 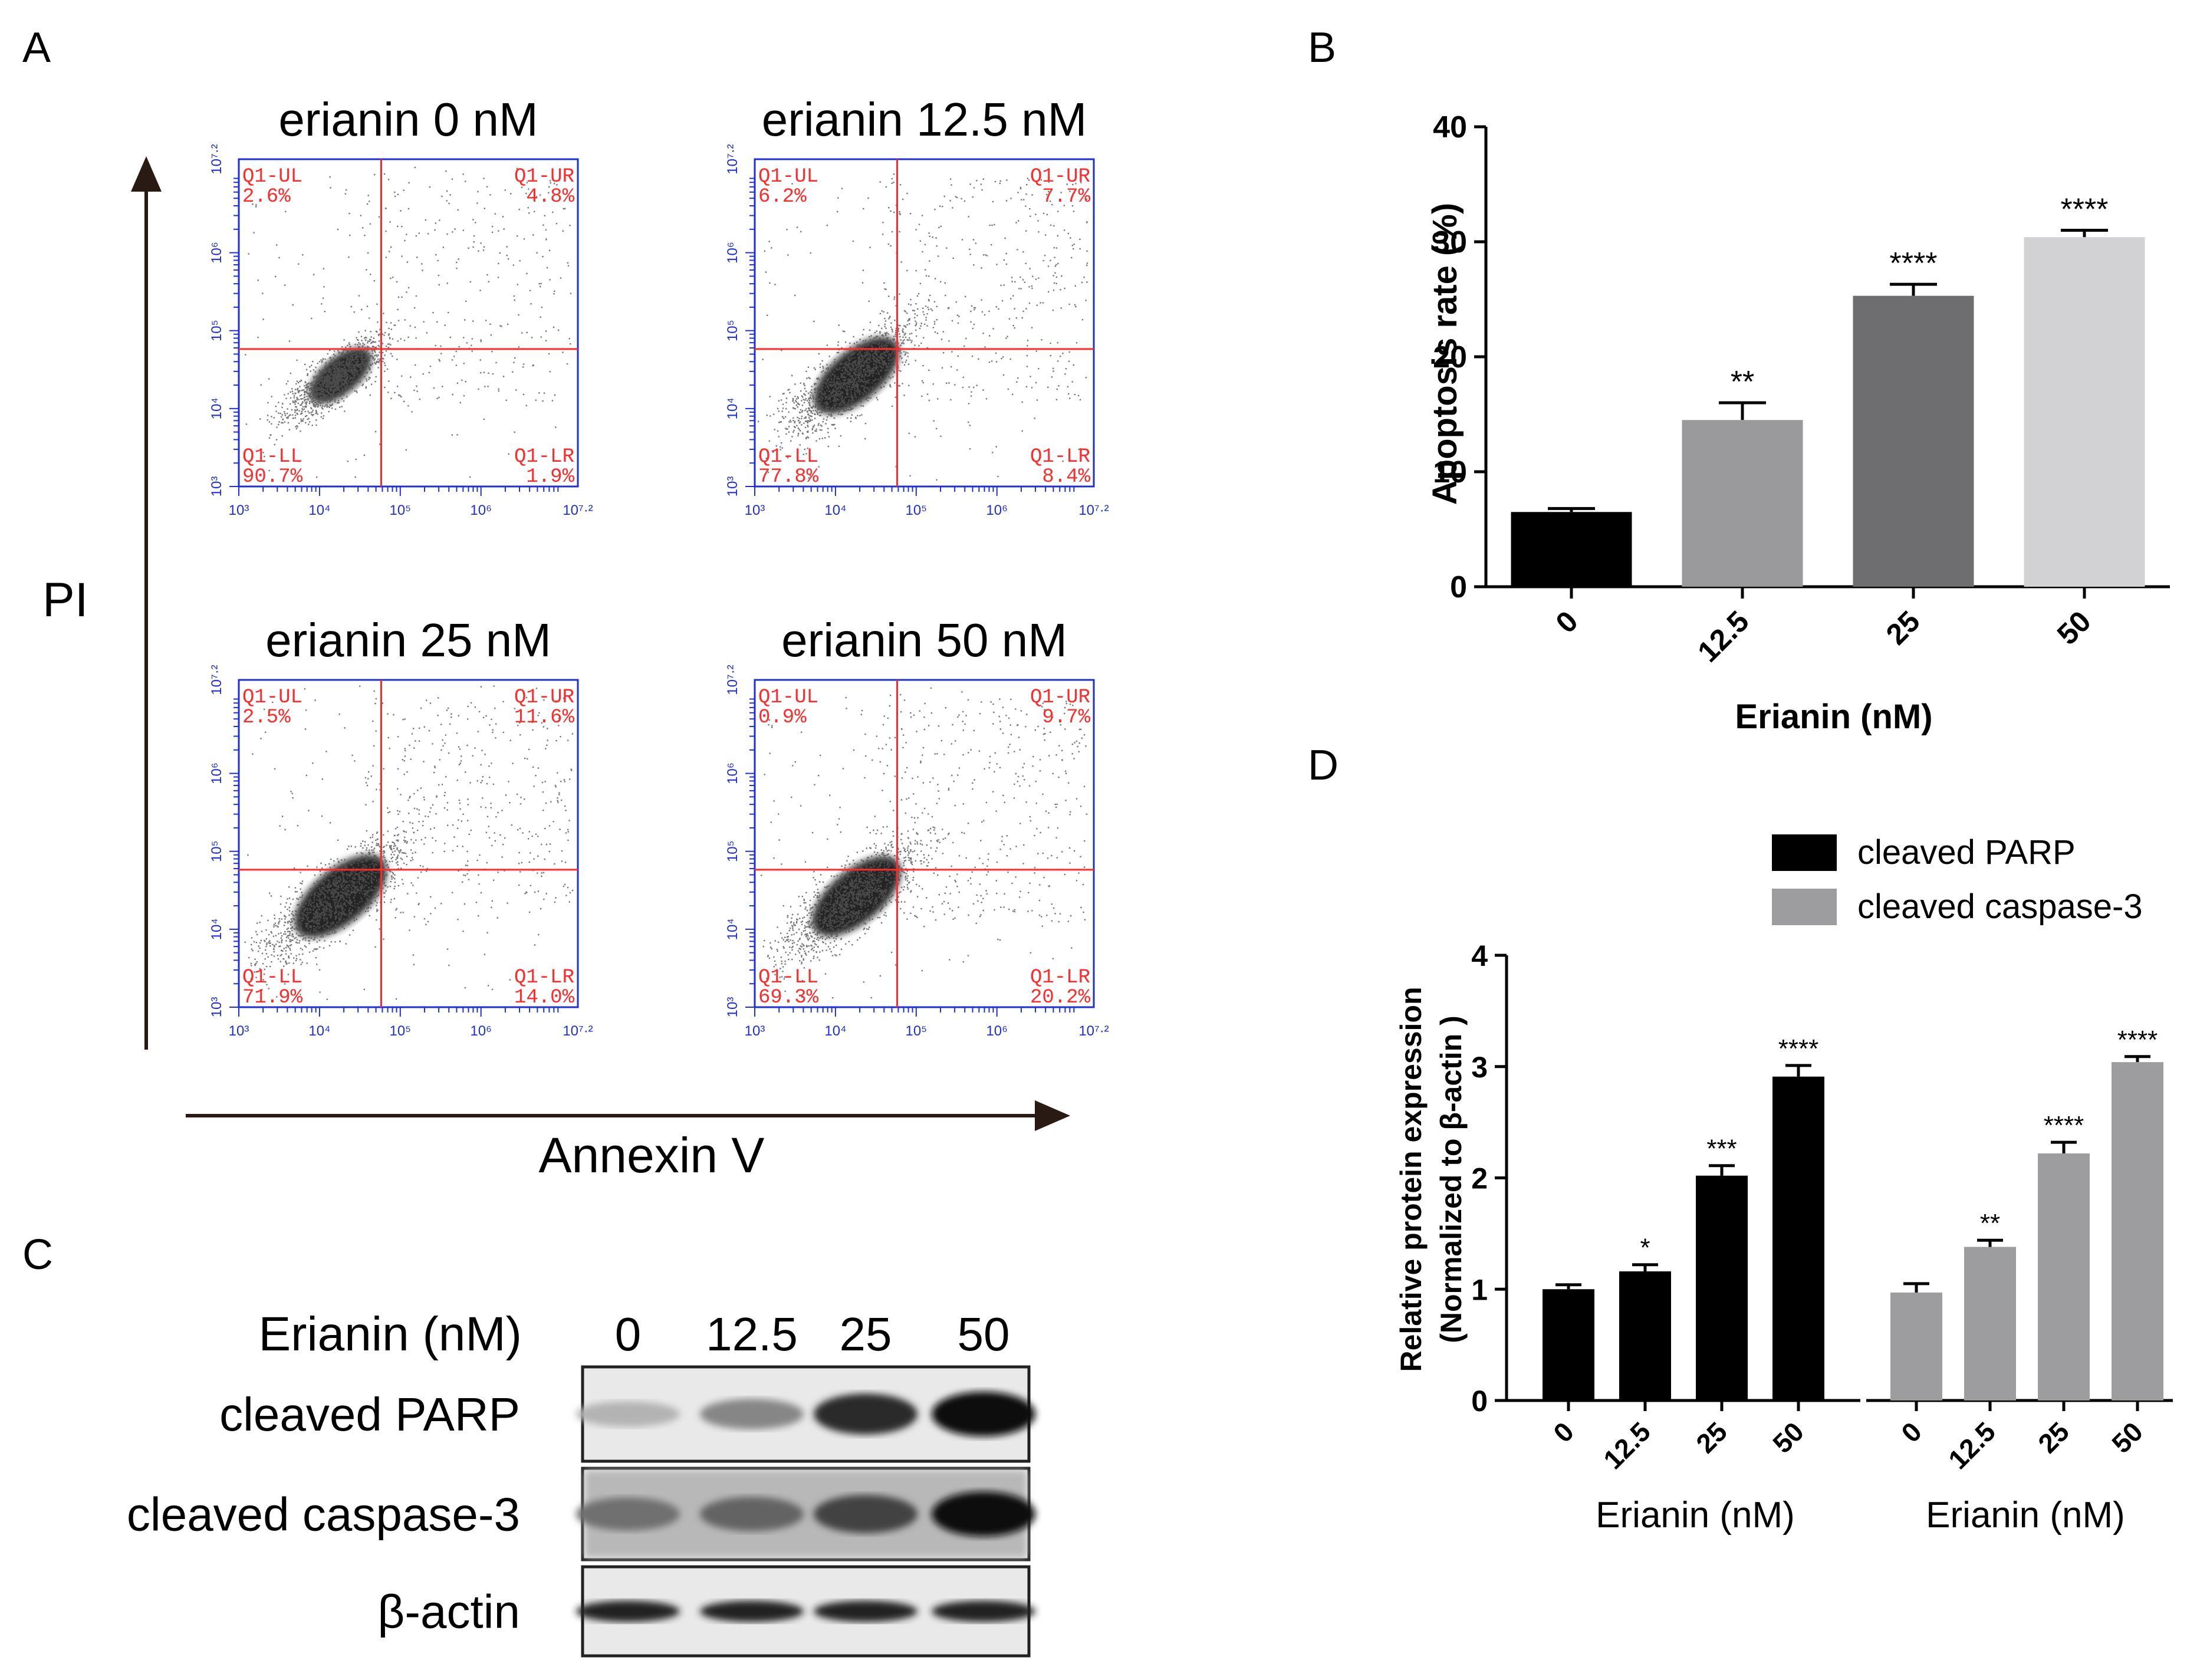 What do you see at coordinates (628, 1334) in the screenshot?
I see `lane-label: 0` at bounding box center [628, 1334].